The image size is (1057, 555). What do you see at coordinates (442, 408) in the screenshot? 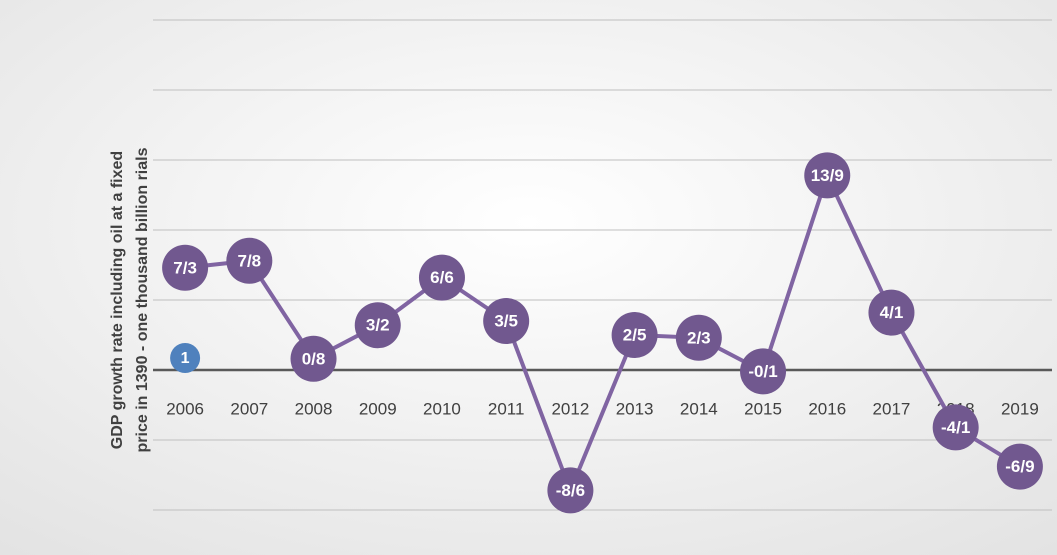
I see `x-tick-label: 2010` at bounding box center [442, 408].